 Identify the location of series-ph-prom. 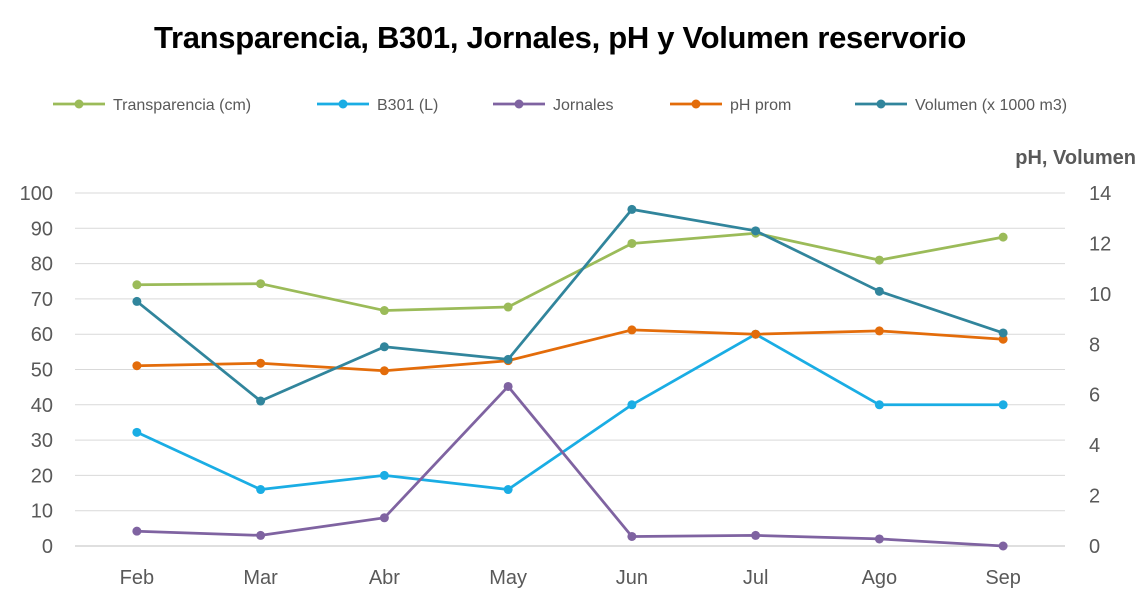
(570, 350).